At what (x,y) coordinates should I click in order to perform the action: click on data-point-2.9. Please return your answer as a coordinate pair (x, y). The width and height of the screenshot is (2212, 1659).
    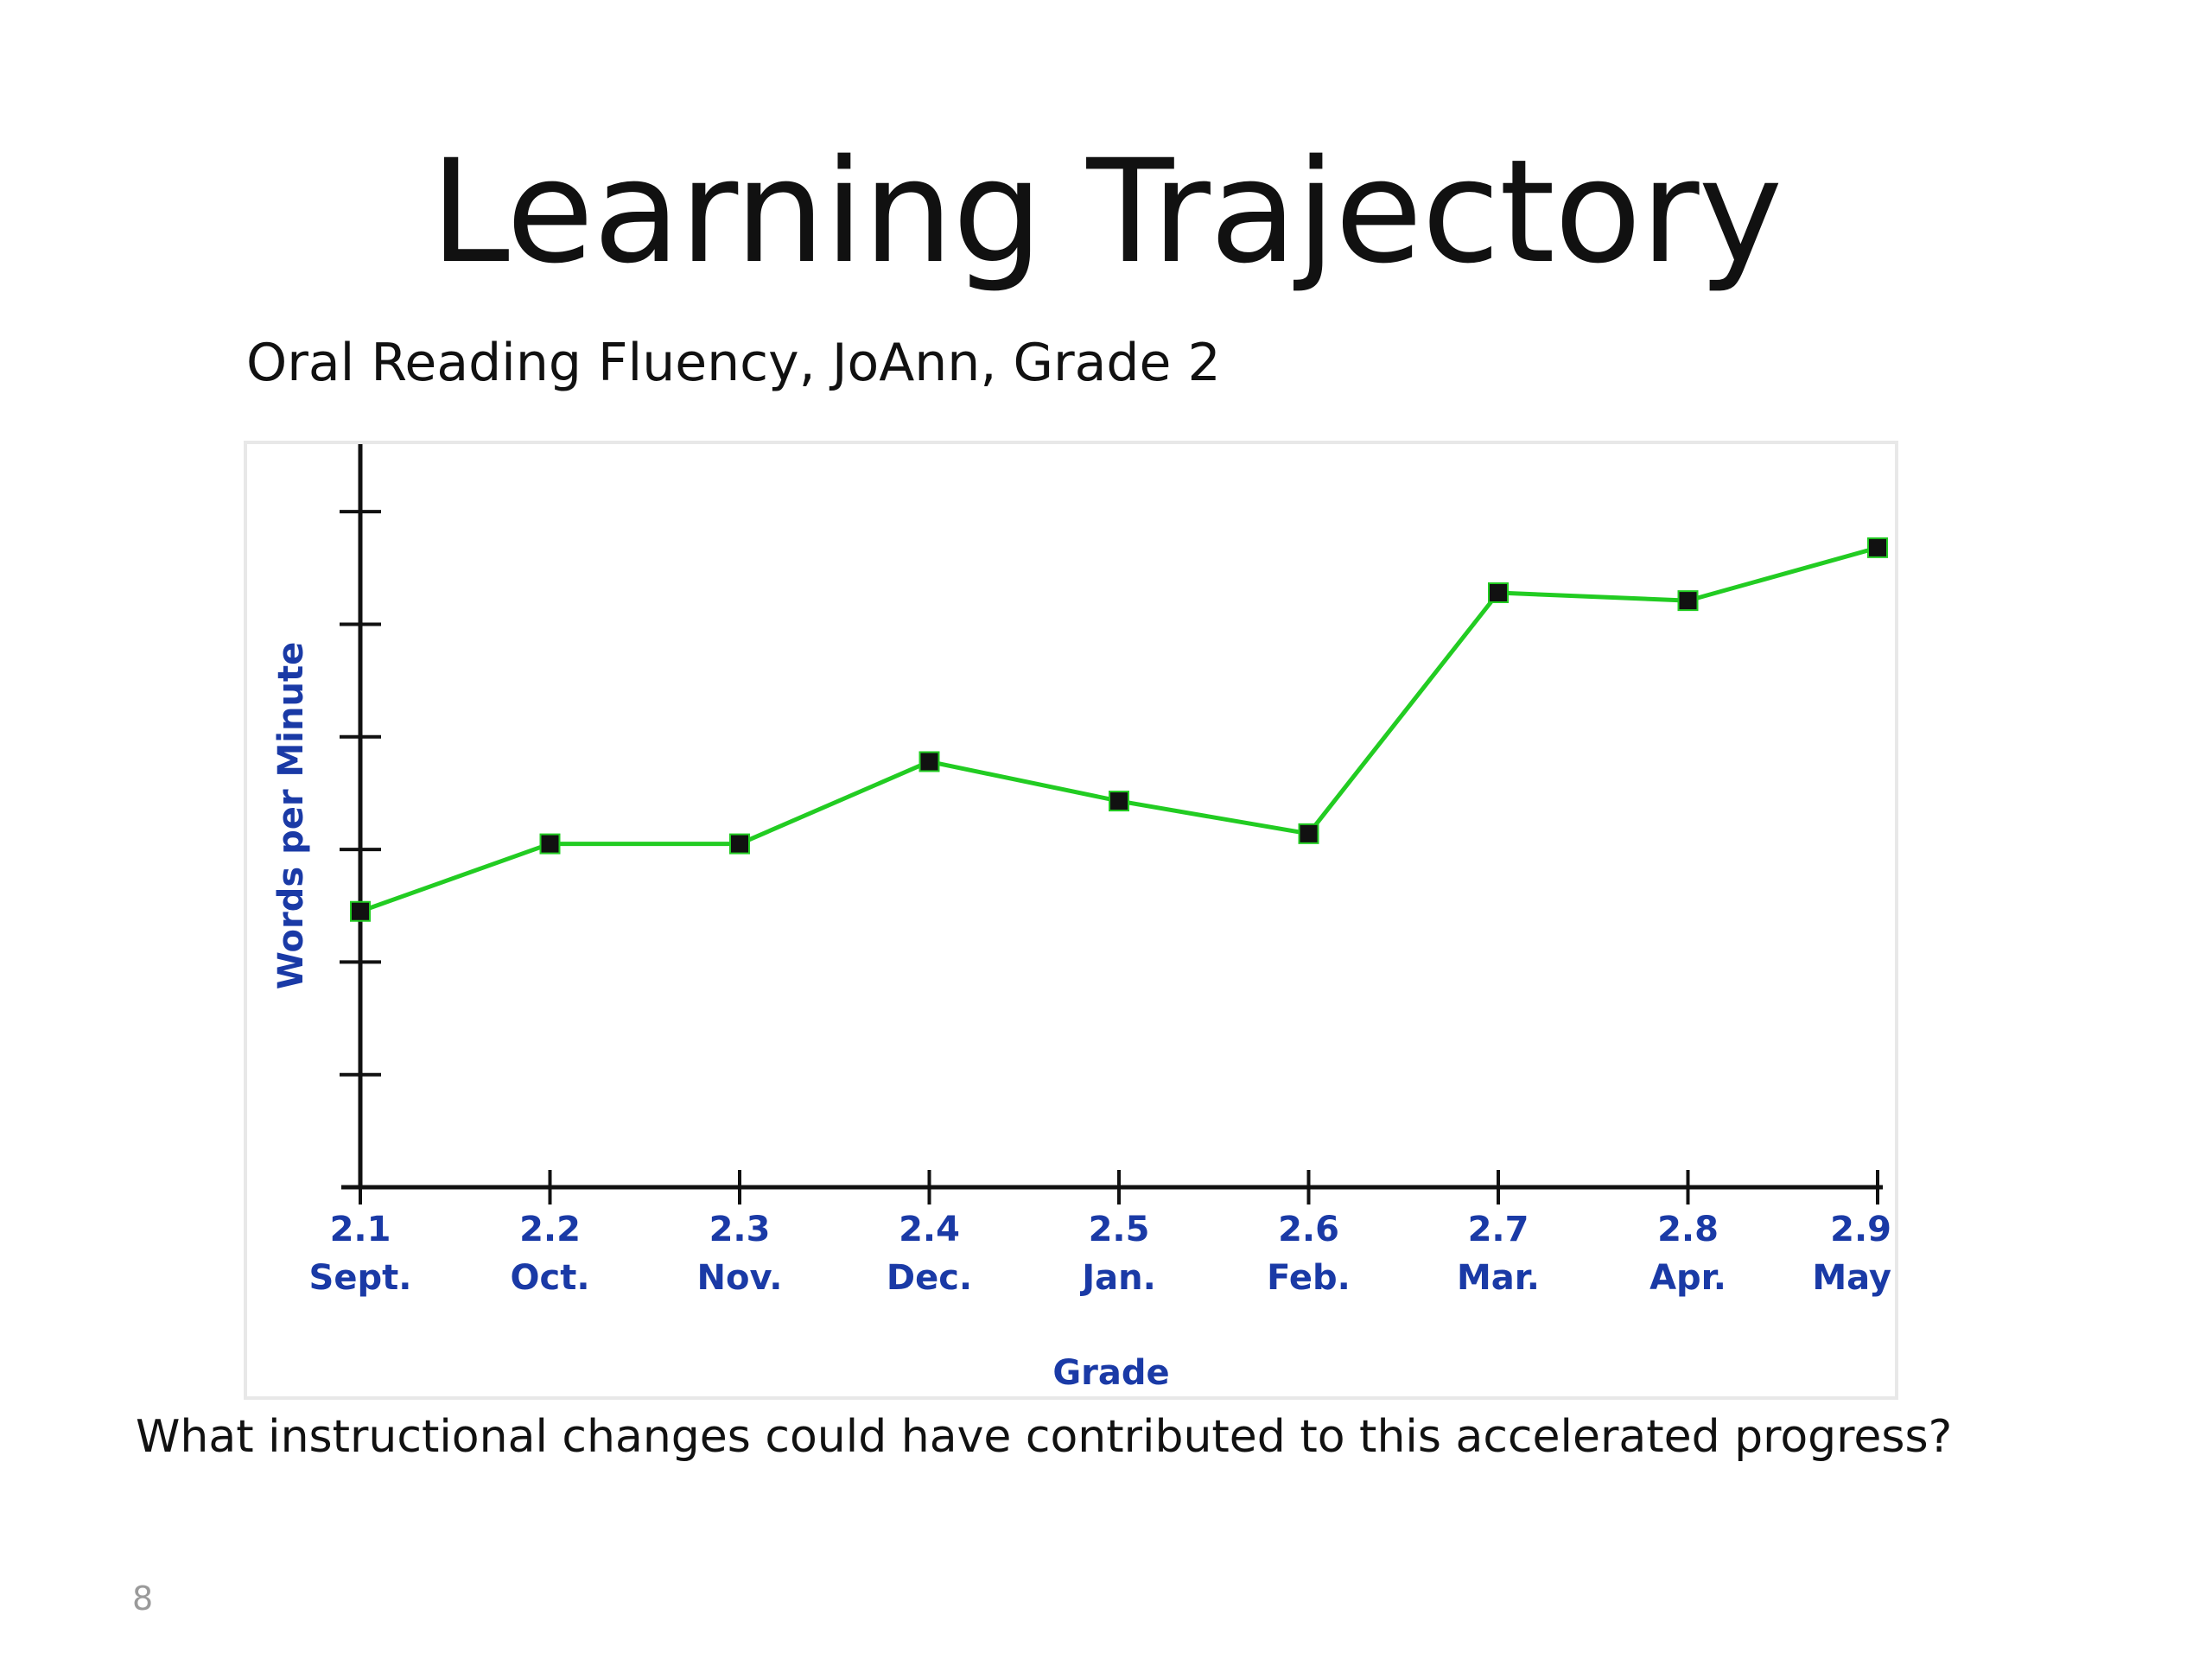
    Looking at the image, I should click on (1877, 547).